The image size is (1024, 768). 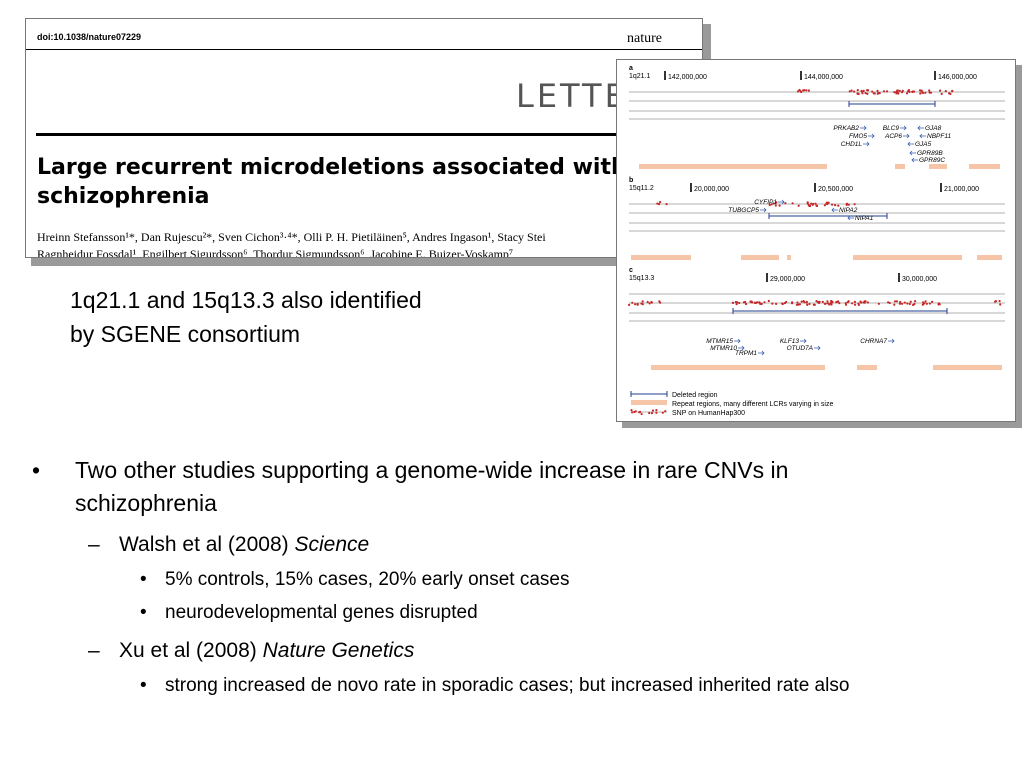 What do you see at coordinates (207, 544) in the screenshot?
I see `study-walsh-authors: Walsh et al (2008)` at bounding box center [207, 544].